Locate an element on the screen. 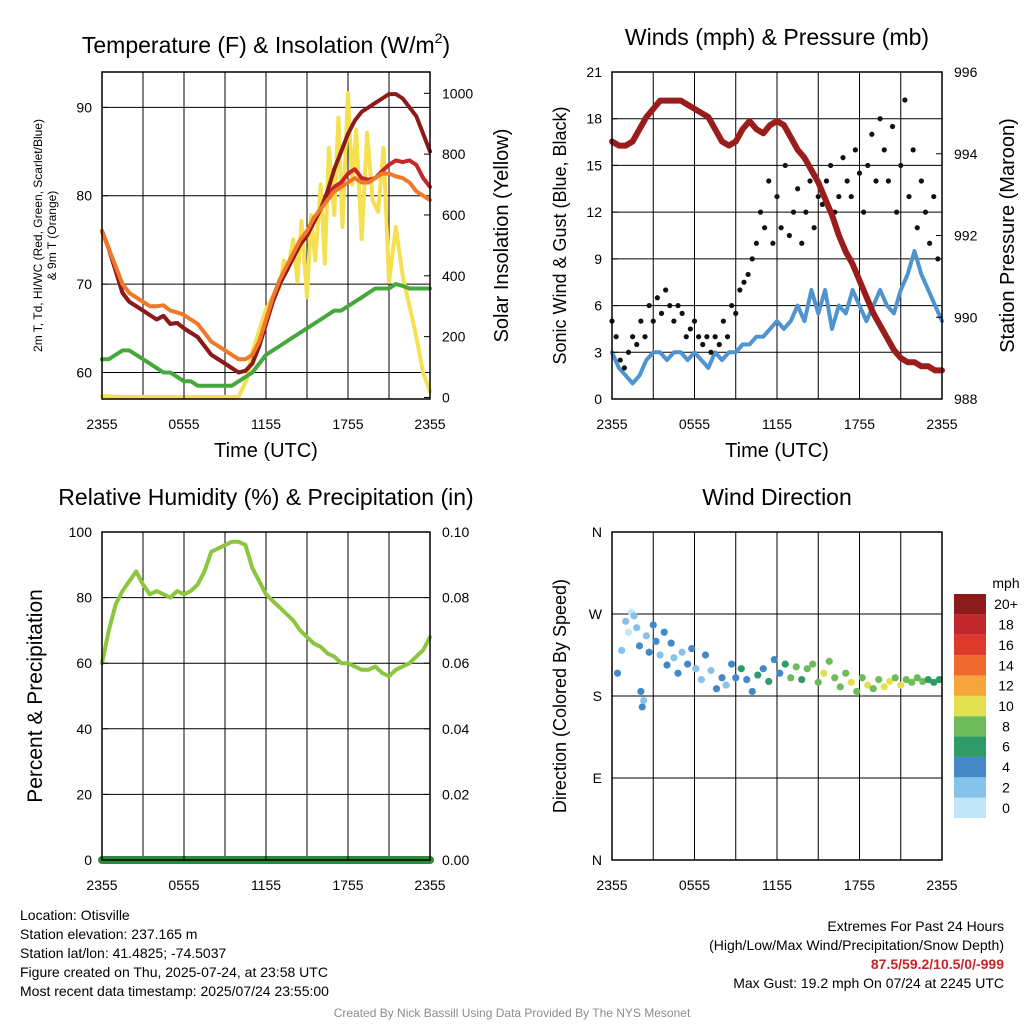  grid-lines is located at coordinates (777, 235).